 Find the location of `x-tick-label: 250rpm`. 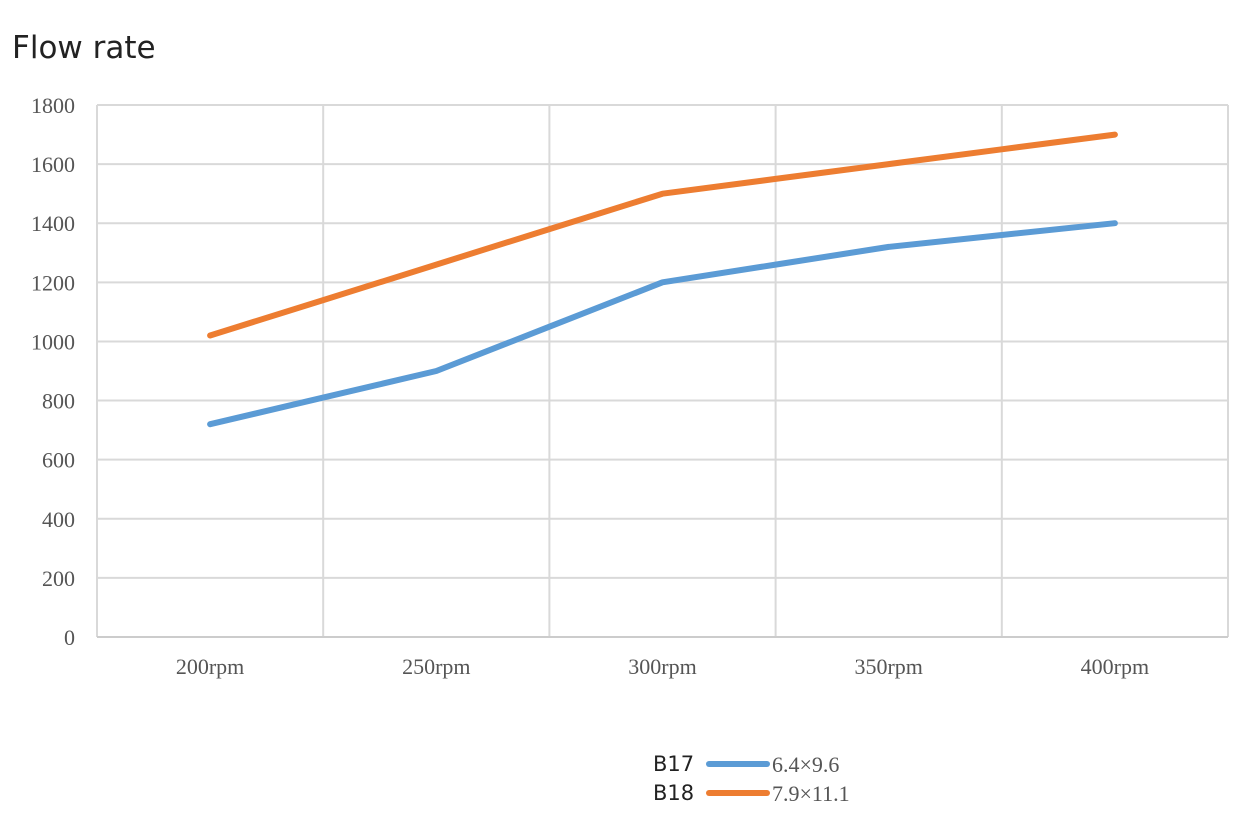

x-tick-label: 250rpm is located at coordinates (436, 666).